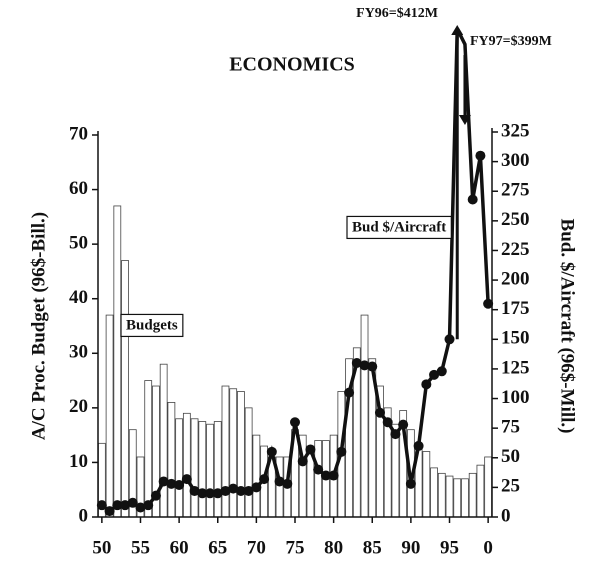 This screenshot has height=565, width=594. What do you see at coordinates (515, 397) in the screenshot?
I see `y2-tick-label: 100` at bounding box center [515, 397].